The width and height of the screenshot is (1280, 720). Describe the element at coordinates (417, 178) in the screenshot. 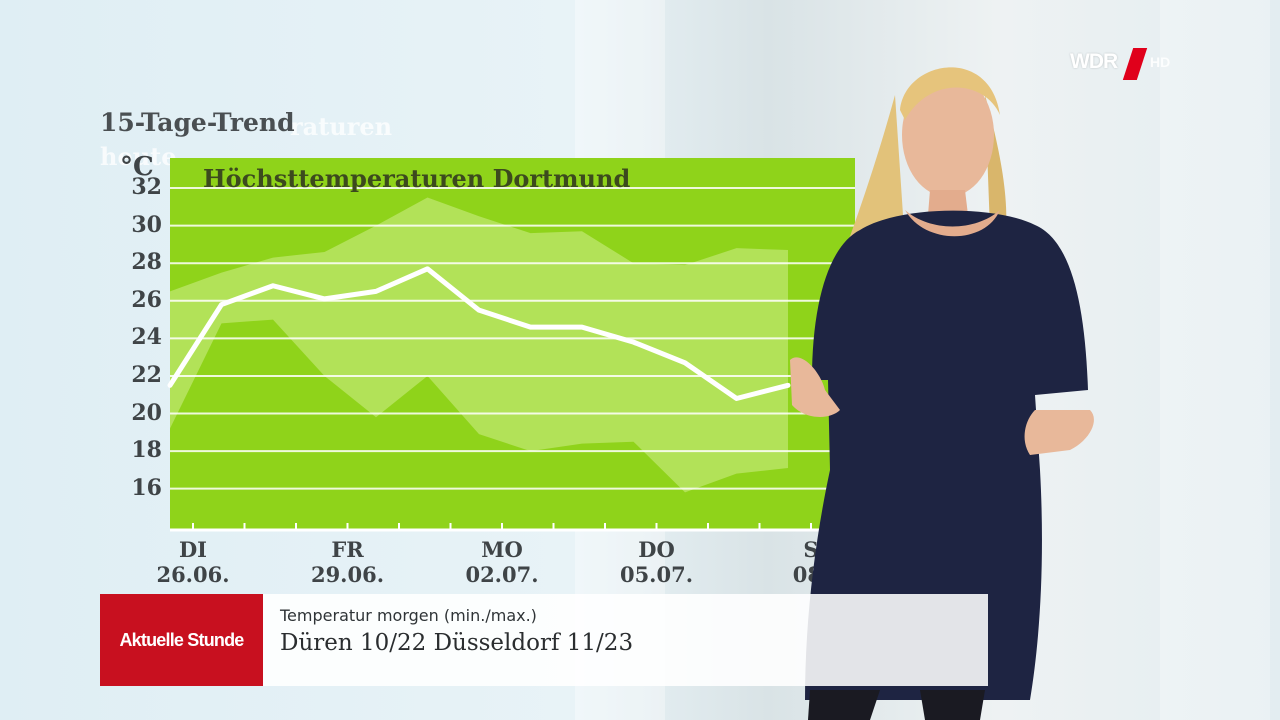

I see `chart-title: Höchsttemperaturen Dortmund` at that location.